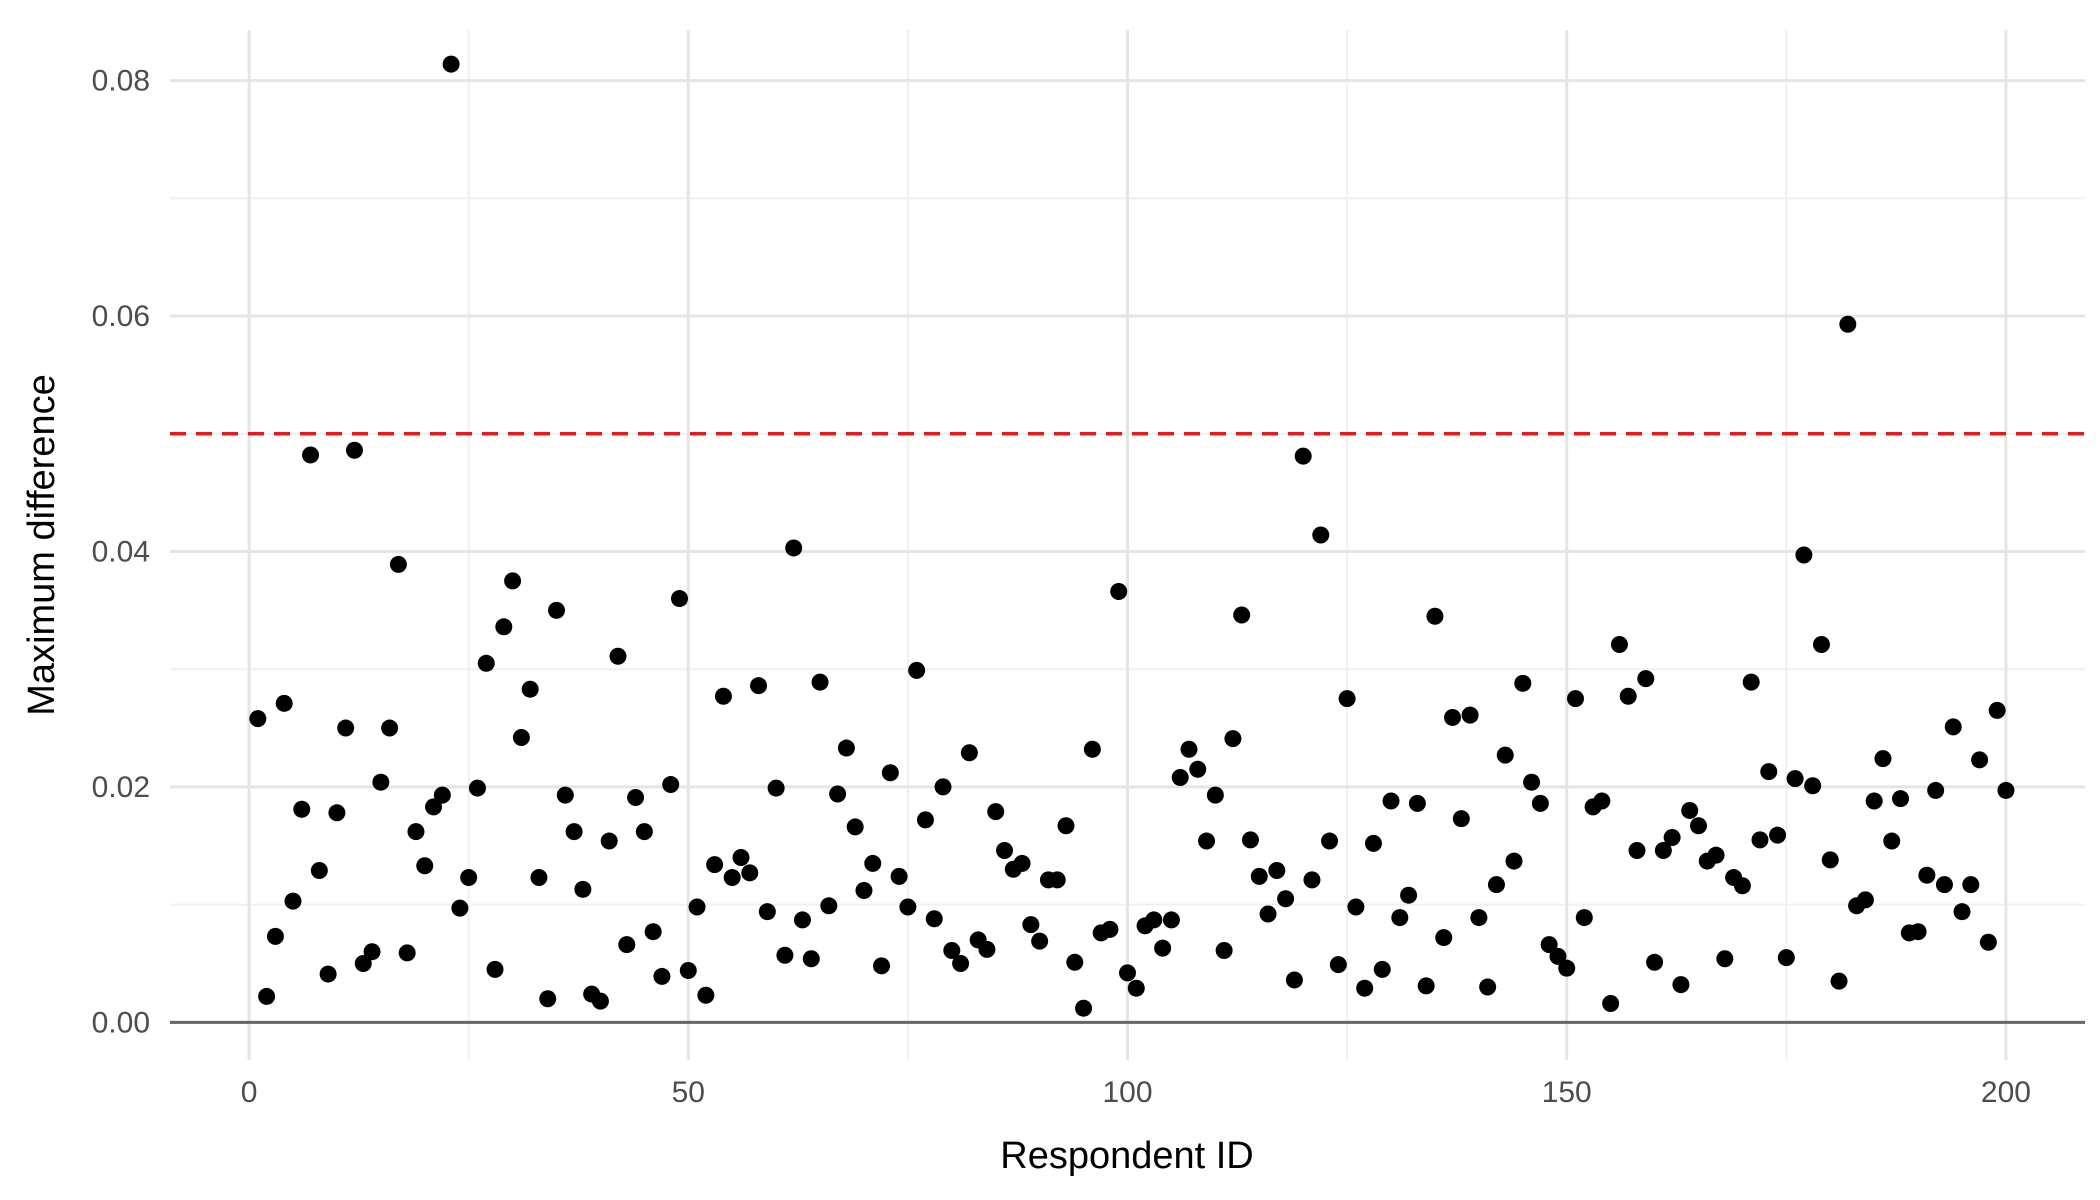  Describe the element at coordinates (1136, 1092) in the screenshot. I see `x-axis-tick-labels: 0 50 100 150 200` at that location.